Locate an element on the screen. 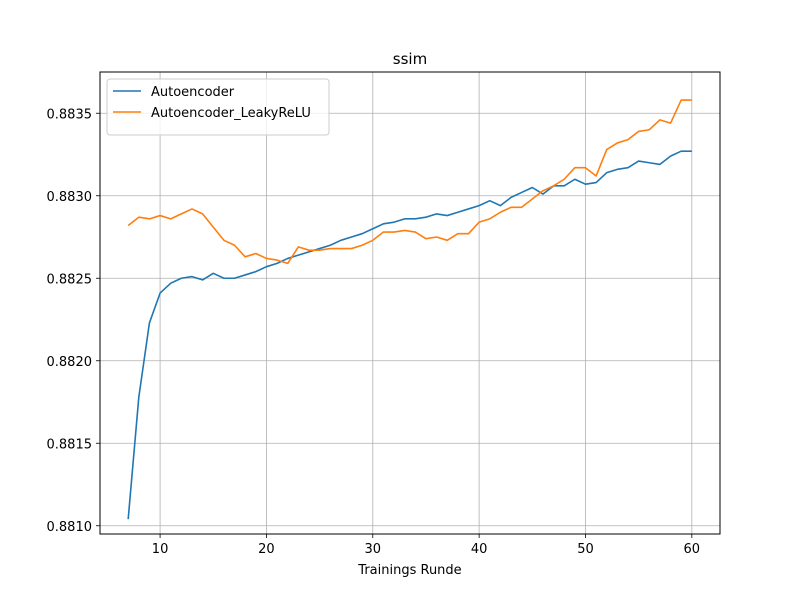 The height and width of the screenshot is (600, 800). y-tick-label: 0.8835 is located at coordinates (70, 114).